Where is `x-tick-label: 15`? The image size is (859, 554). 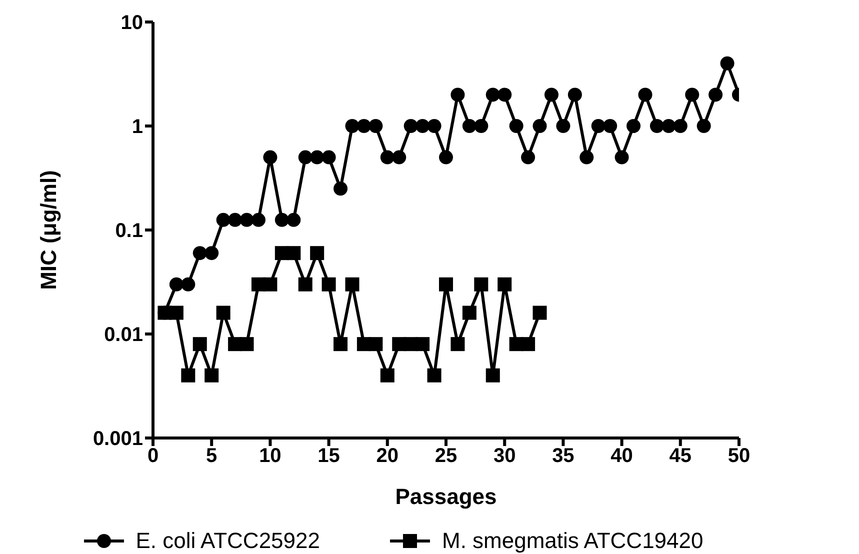
x-tick-label: 15 is located at coordinates (329, 456).